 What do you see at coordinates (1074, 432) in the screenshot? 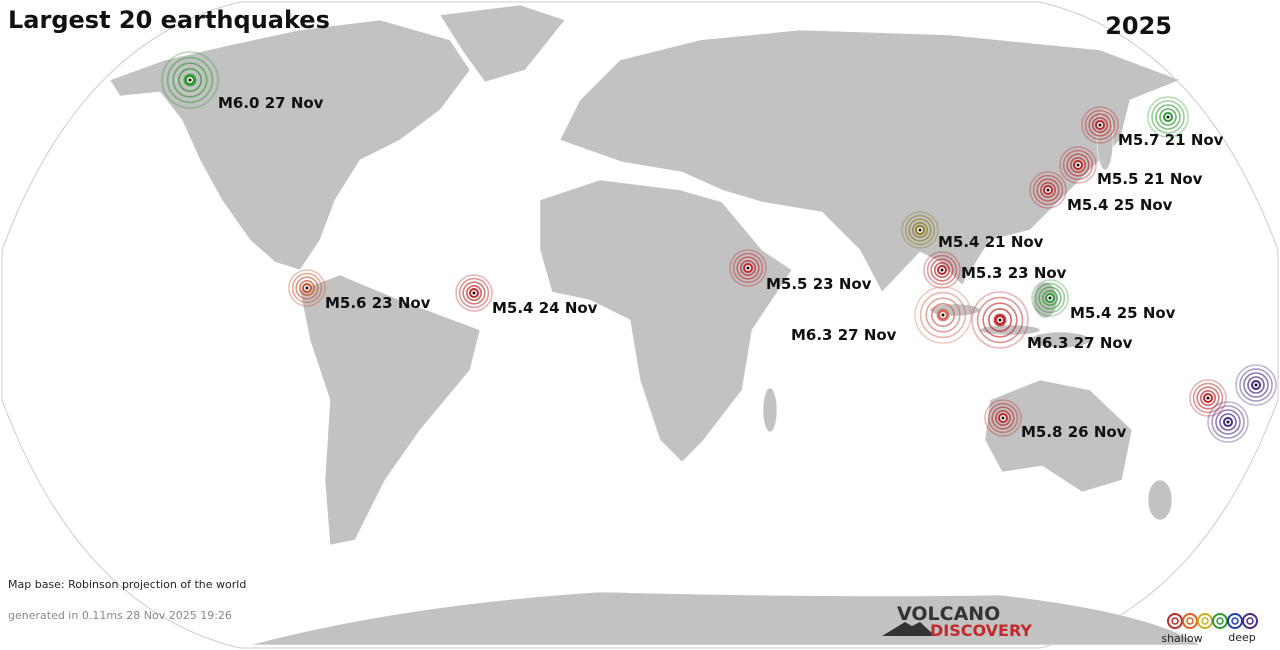
I see `earthquake-label: M5.8 26 Nov` at bounding box center [1074, 432].